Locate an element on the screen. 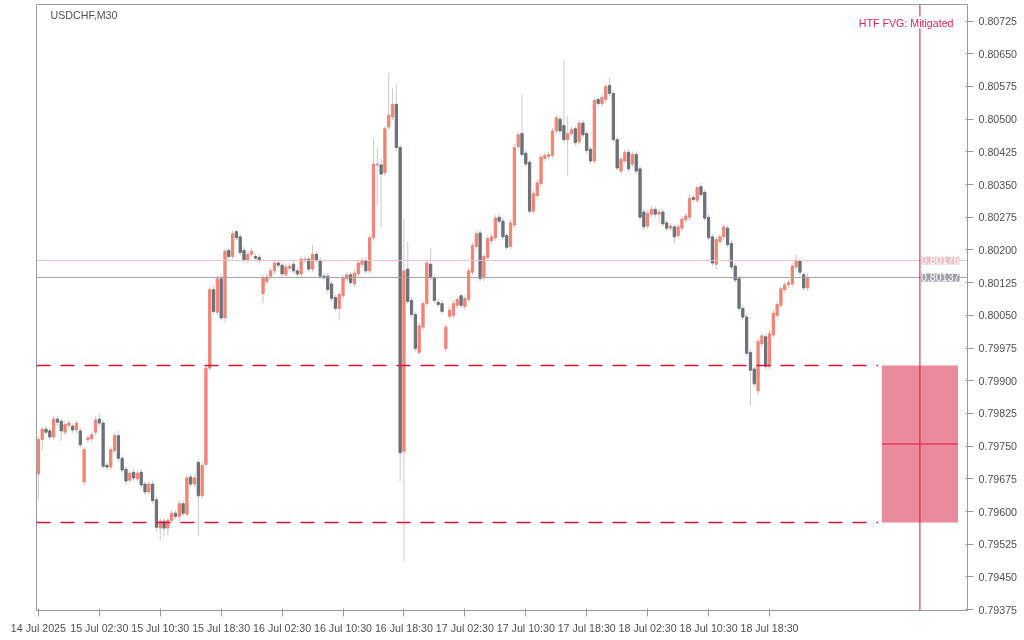 The width and height of the screenshot is (1024, 640). x-tick-label: 16 Jul 10:30 is located at coordinates (343, 627).